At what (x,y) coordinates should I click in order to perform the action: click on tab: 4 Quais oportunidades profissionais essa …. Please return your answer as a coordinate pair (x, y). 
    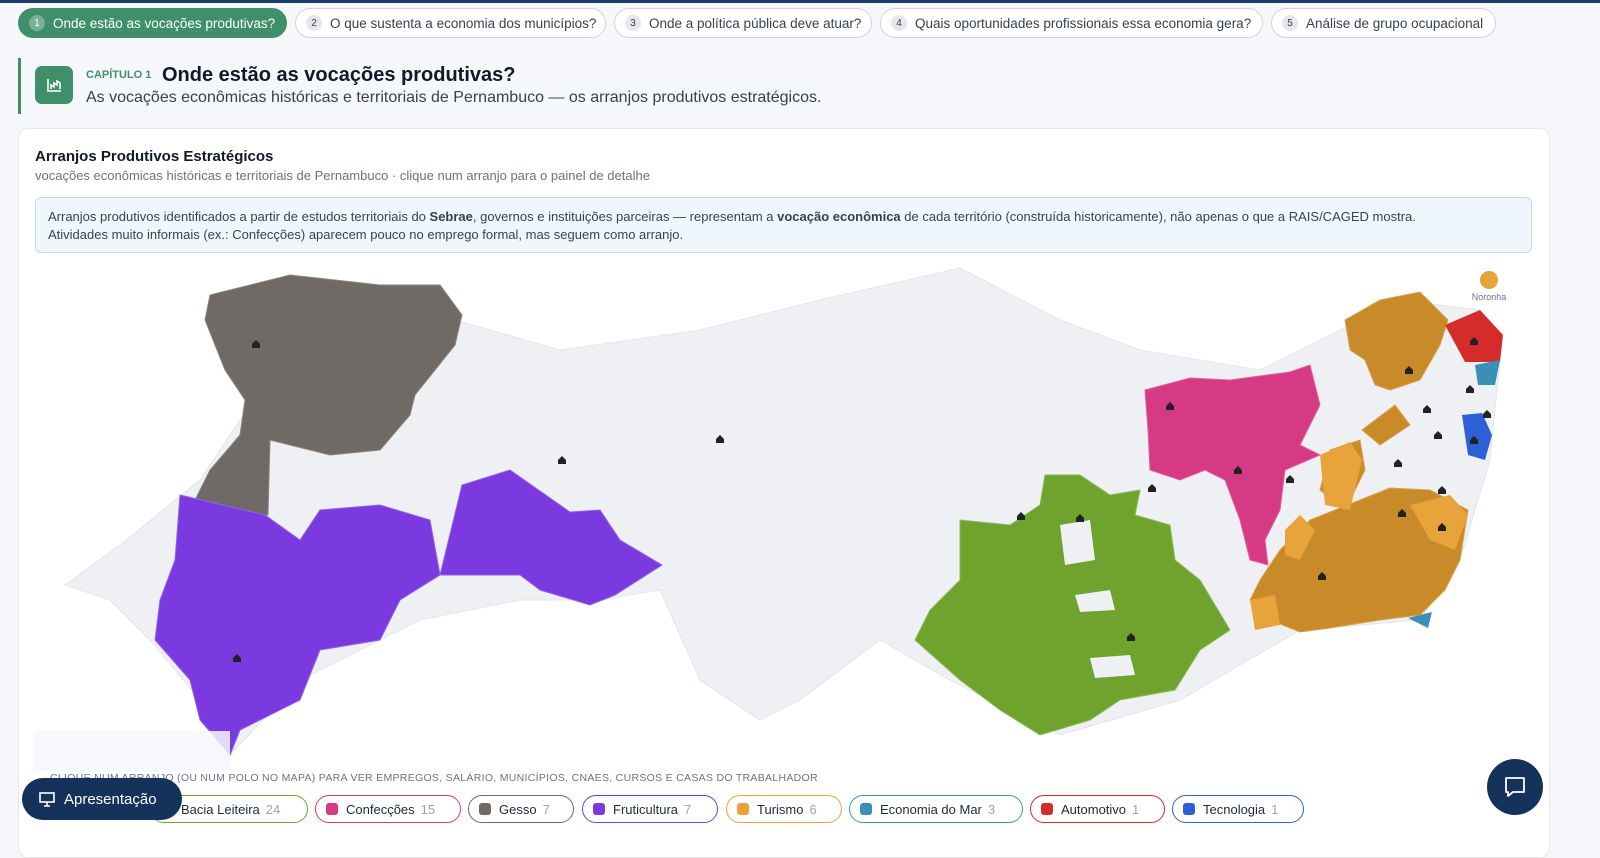
    Looking at the image, I should click on (1071, 23).